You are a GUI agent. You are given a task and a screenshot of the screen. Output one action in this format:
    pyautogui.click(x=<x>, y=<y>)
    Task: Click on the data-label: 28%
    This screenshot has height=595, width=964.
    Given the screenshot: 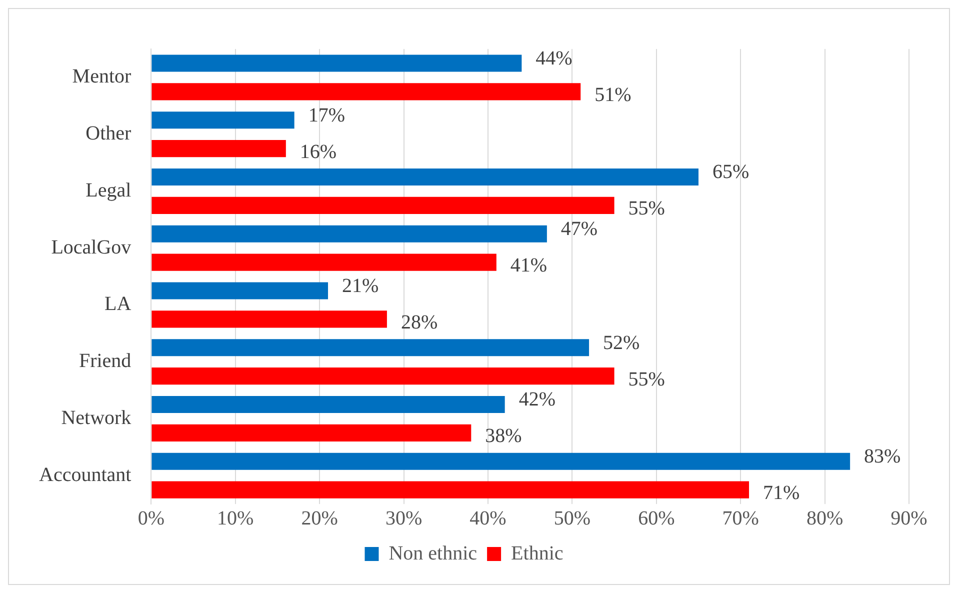 What is the action you would take?
    pyautogui.click(x=419, y=322)
    